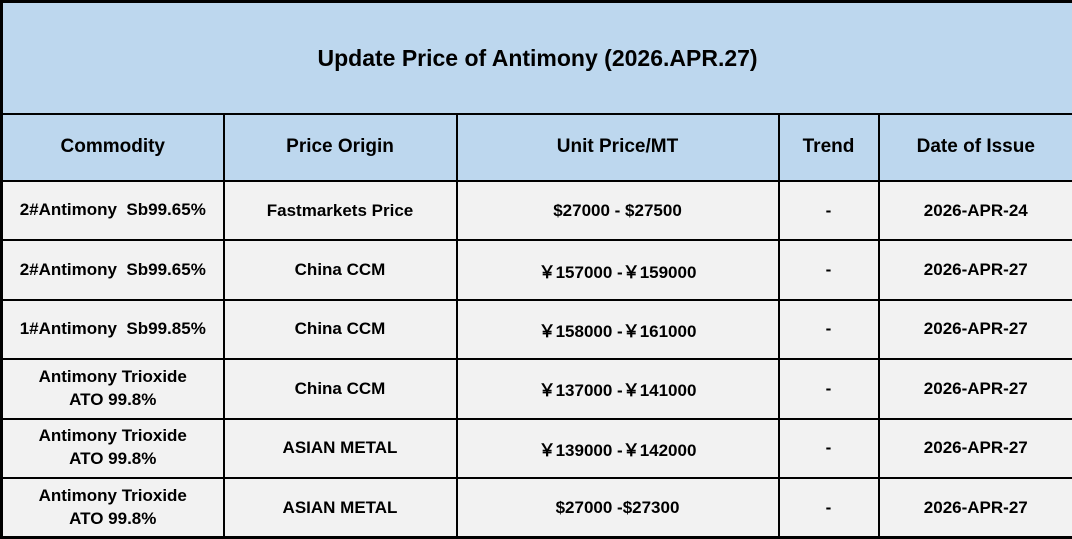  Describe the element at coordinates (617, 270) in the screenshot. I see `unit-price-cell: ￥157000 -￥159000` at that location.